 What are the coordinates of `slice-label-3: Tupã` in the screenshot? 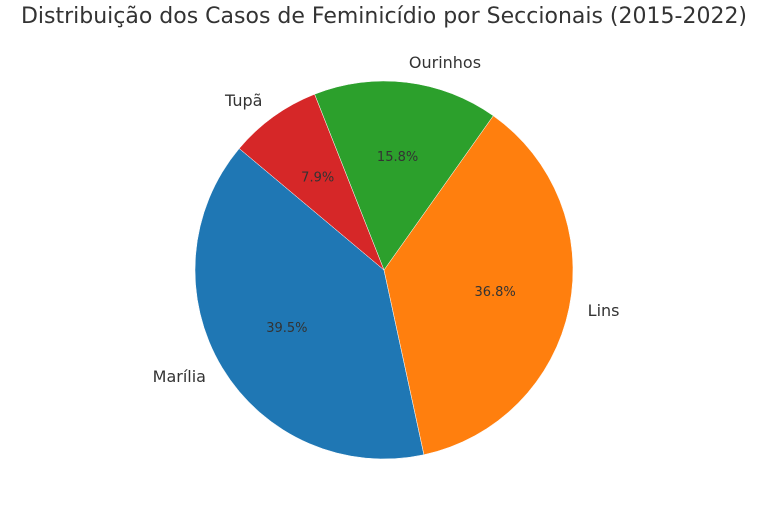 It's located at (243, 100).